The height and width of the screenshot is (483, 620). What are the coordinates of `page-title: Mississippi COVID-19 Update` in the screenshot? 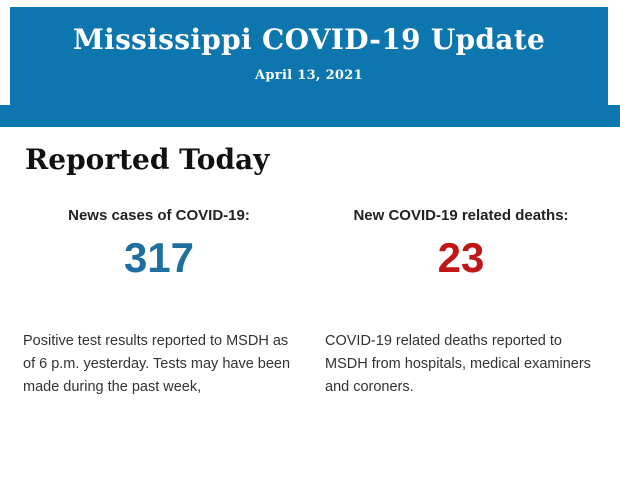 It's located at (309, 39).